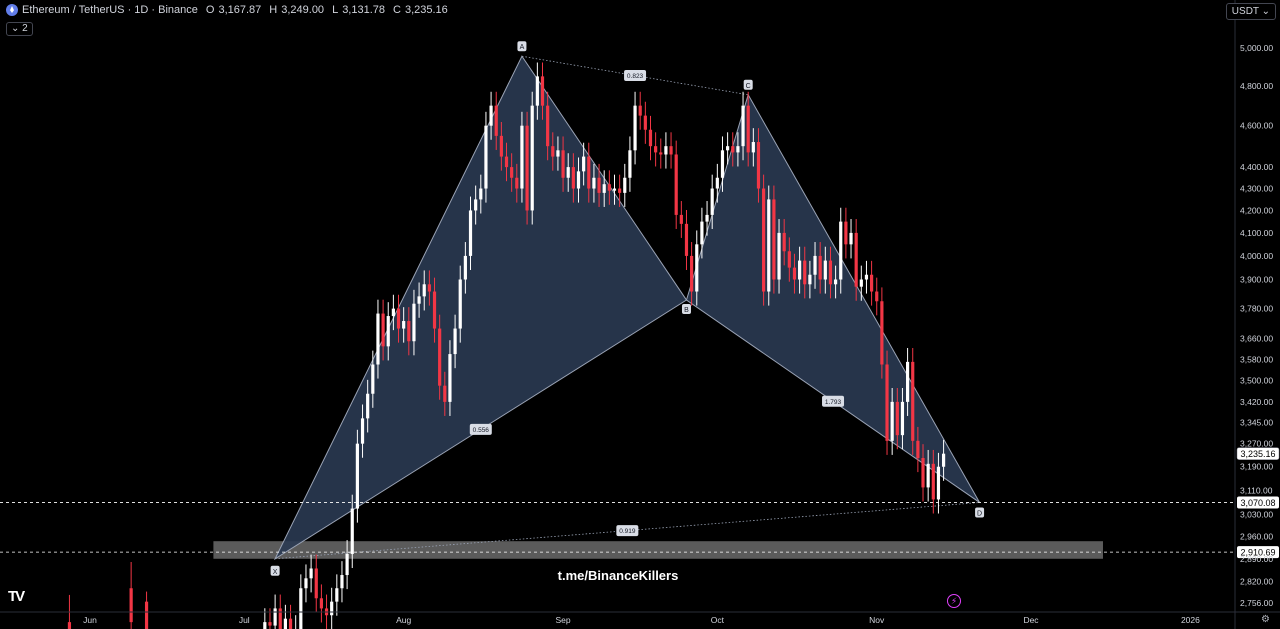 This screenshot has width=1280, height=629. I want to click on price-level-label: 2,910.69, so click(1257, 553).